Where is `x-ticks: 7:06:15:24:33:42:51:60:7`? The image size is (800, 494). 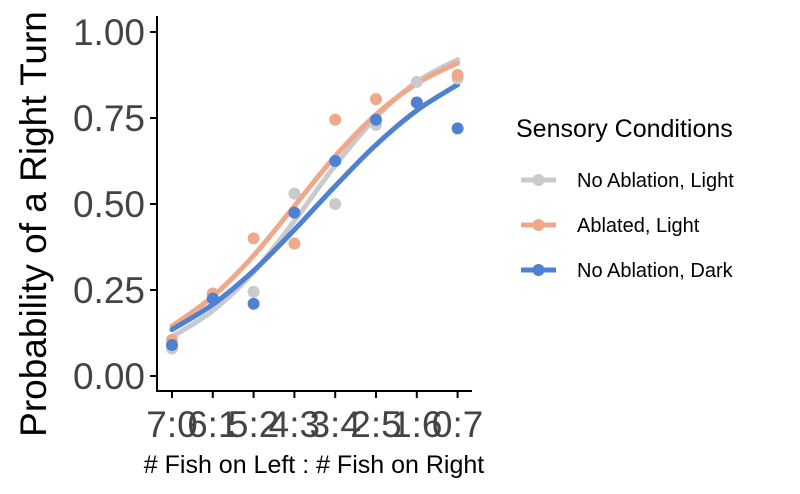
x-ticks: 7:06:15:24:33:42:51:60:7 is located at coordinates (314, 418).